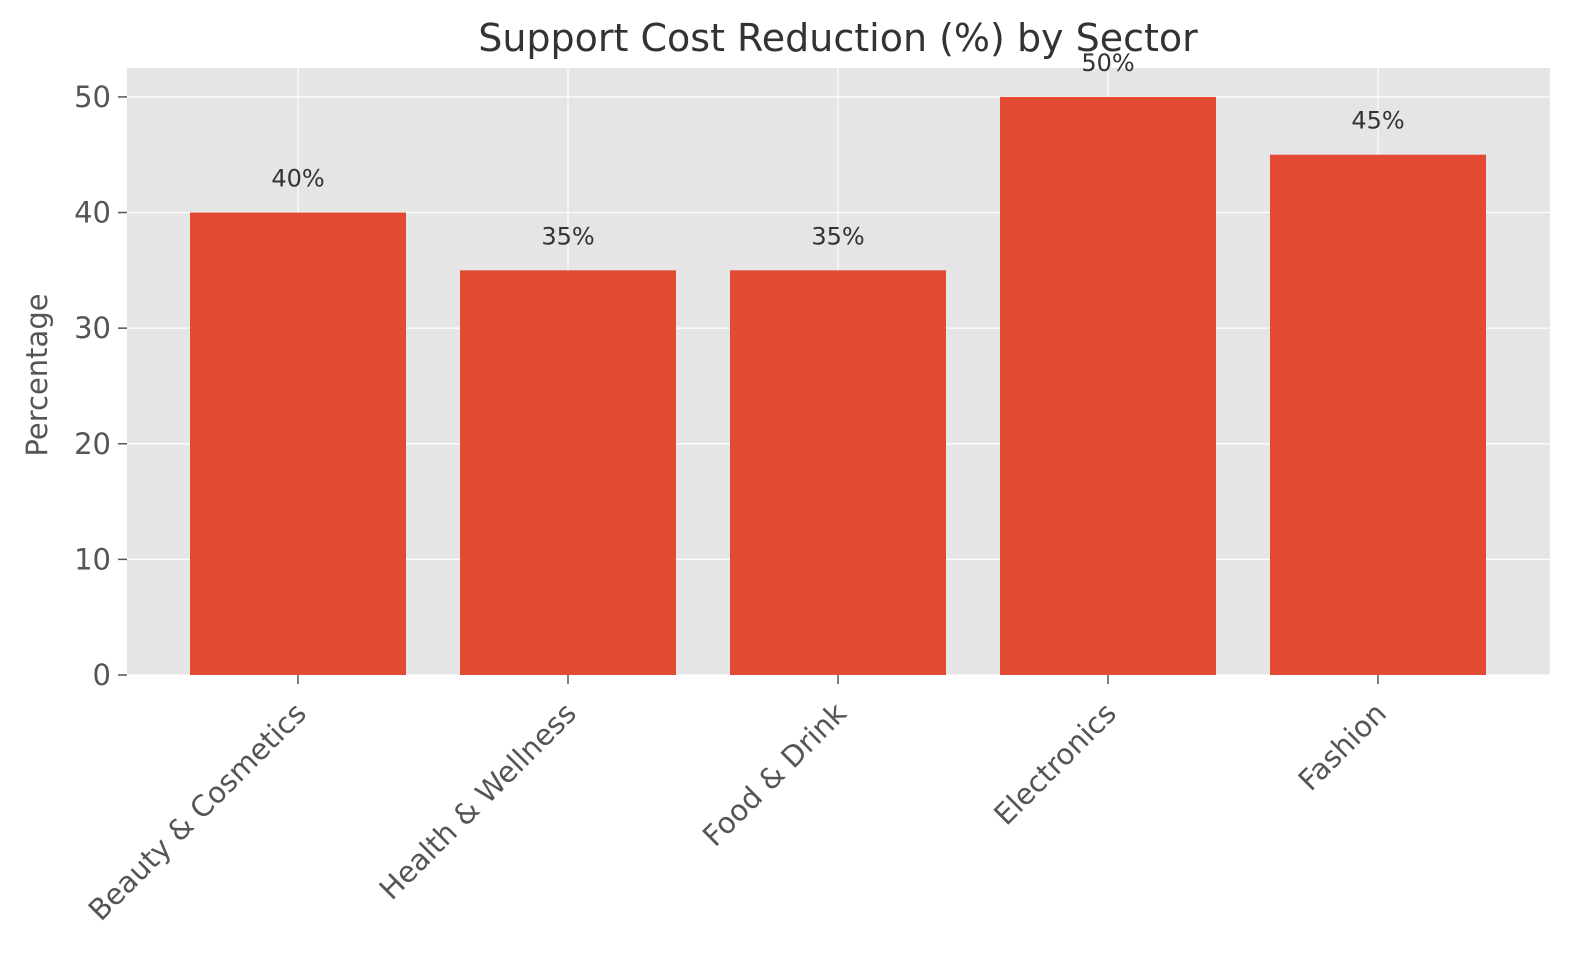 This screenshot has height=980, width=1580. I want to click on data-label: 50%, so click(1107, 63).